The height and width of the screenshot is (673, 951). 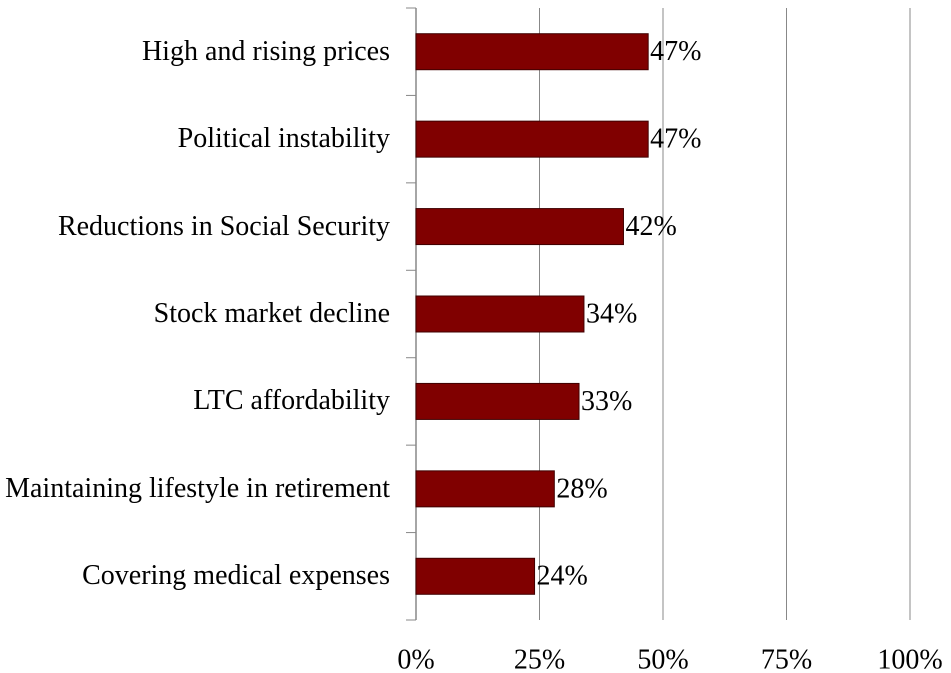 I want to click on value-label: 28%, so click(x=581, y=488).